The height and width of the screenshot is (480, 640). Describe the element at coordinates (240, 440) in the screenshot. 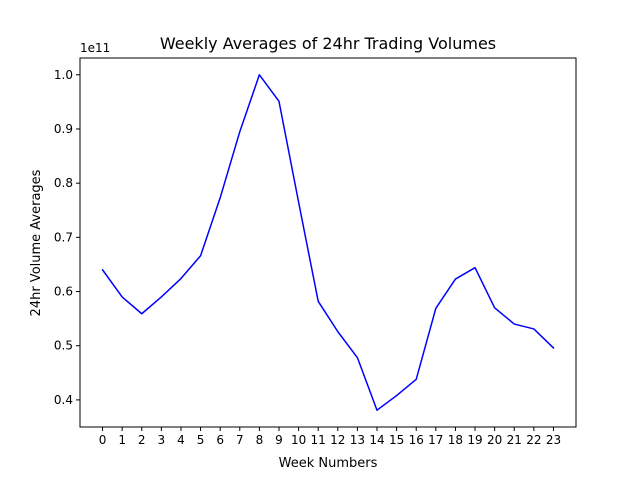

I see `x-tick-label: 7` at that location.